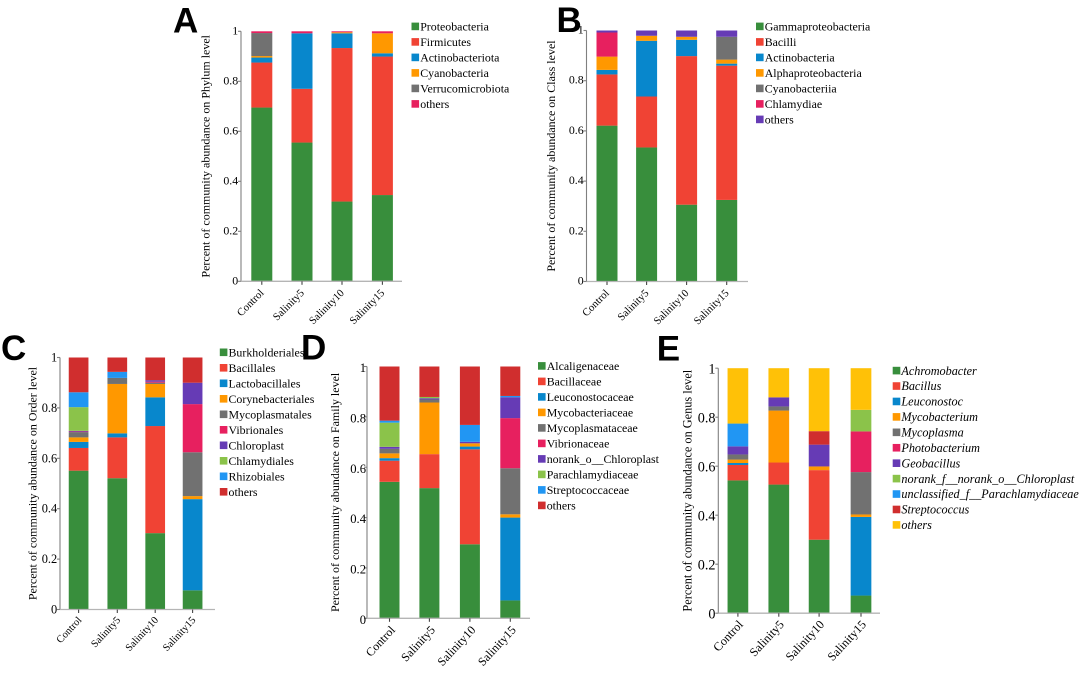  I want to click on svg-text: Vibrionaceae, so click(578, 444).